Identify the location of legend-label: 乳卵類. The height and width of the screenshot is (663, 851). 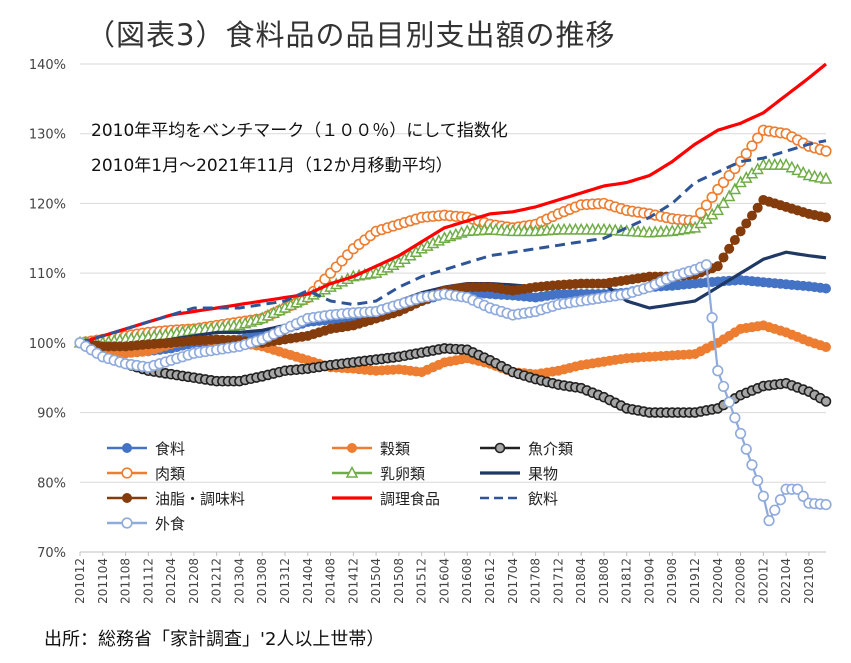
(402, 474).